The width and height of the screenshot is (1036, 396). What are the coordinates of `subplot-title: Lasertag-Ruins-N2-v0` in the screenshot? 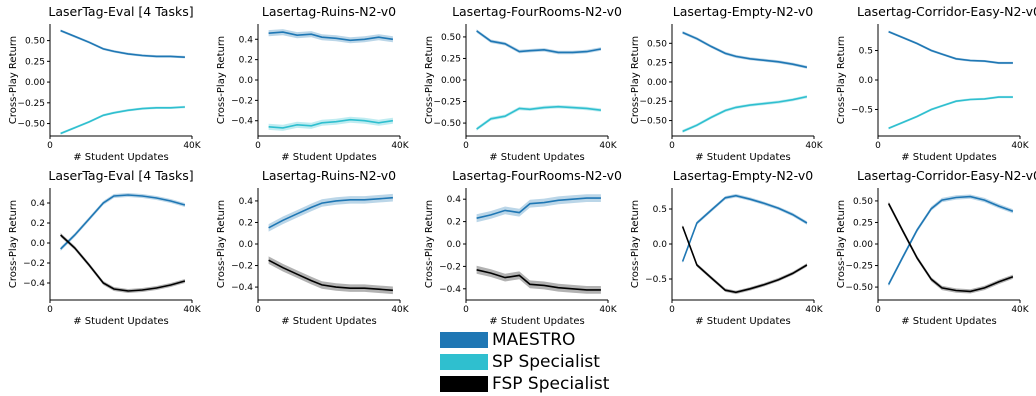 It's located at (329, 175).